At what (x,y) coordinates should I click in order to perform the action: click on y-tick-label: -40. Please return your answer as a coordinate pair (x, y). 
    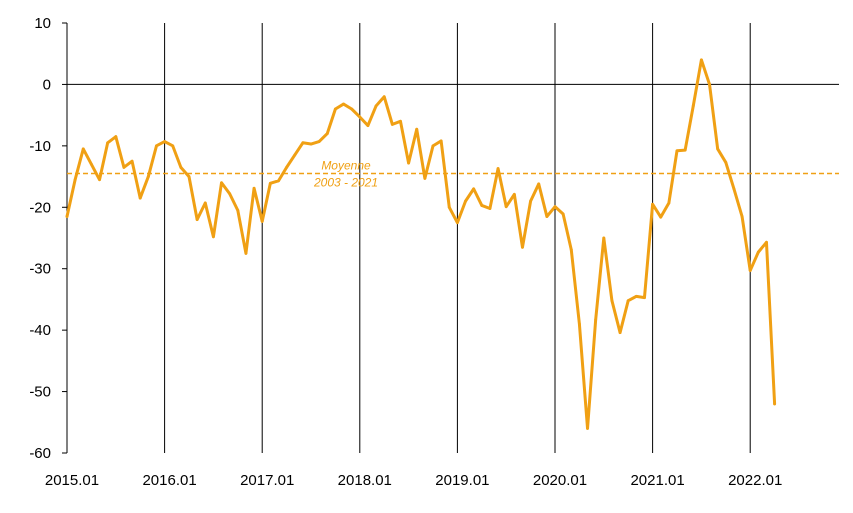
    Looking at the image, I should click on (40, 330).